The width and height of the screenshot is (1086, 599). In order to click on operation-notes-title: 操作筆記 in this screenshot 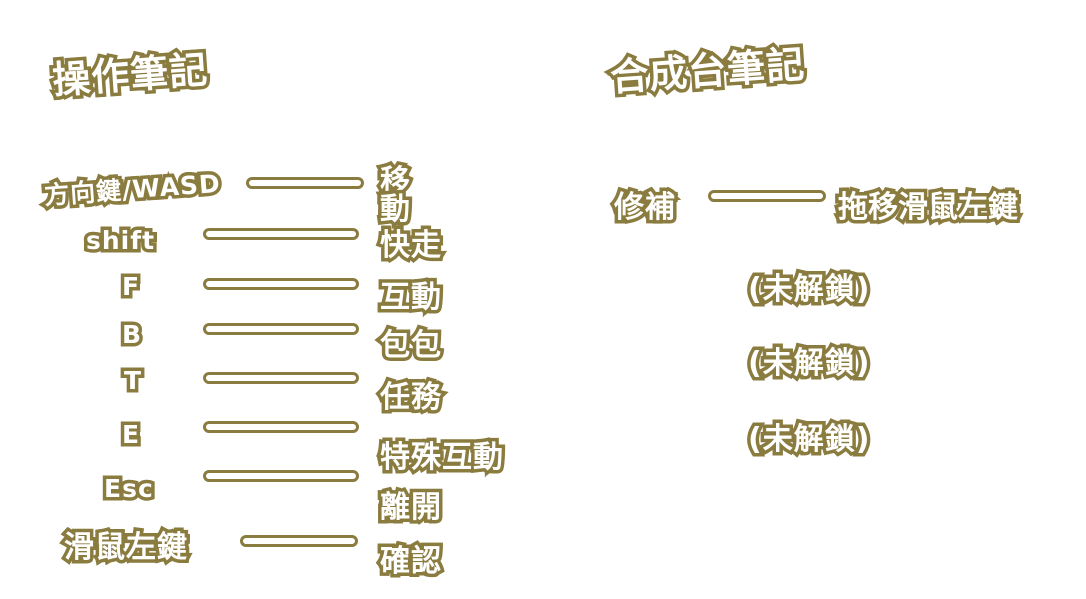, I will do `click(130, 75)`.